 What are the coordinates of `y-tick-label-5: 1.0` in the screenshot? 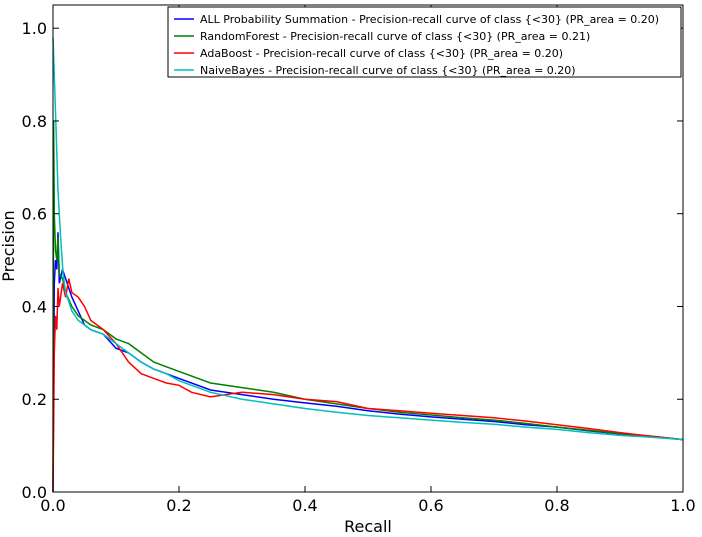 It's located at (34, 28).